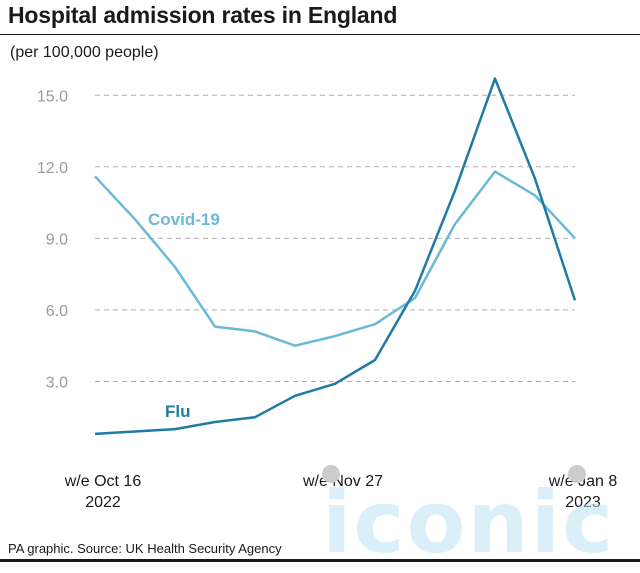 This screenshot has height=573, width=640. Describe the element at coordinates (342, 481) in the screenshot. I see `x-tick-label: w/e Nov 27` at that location.